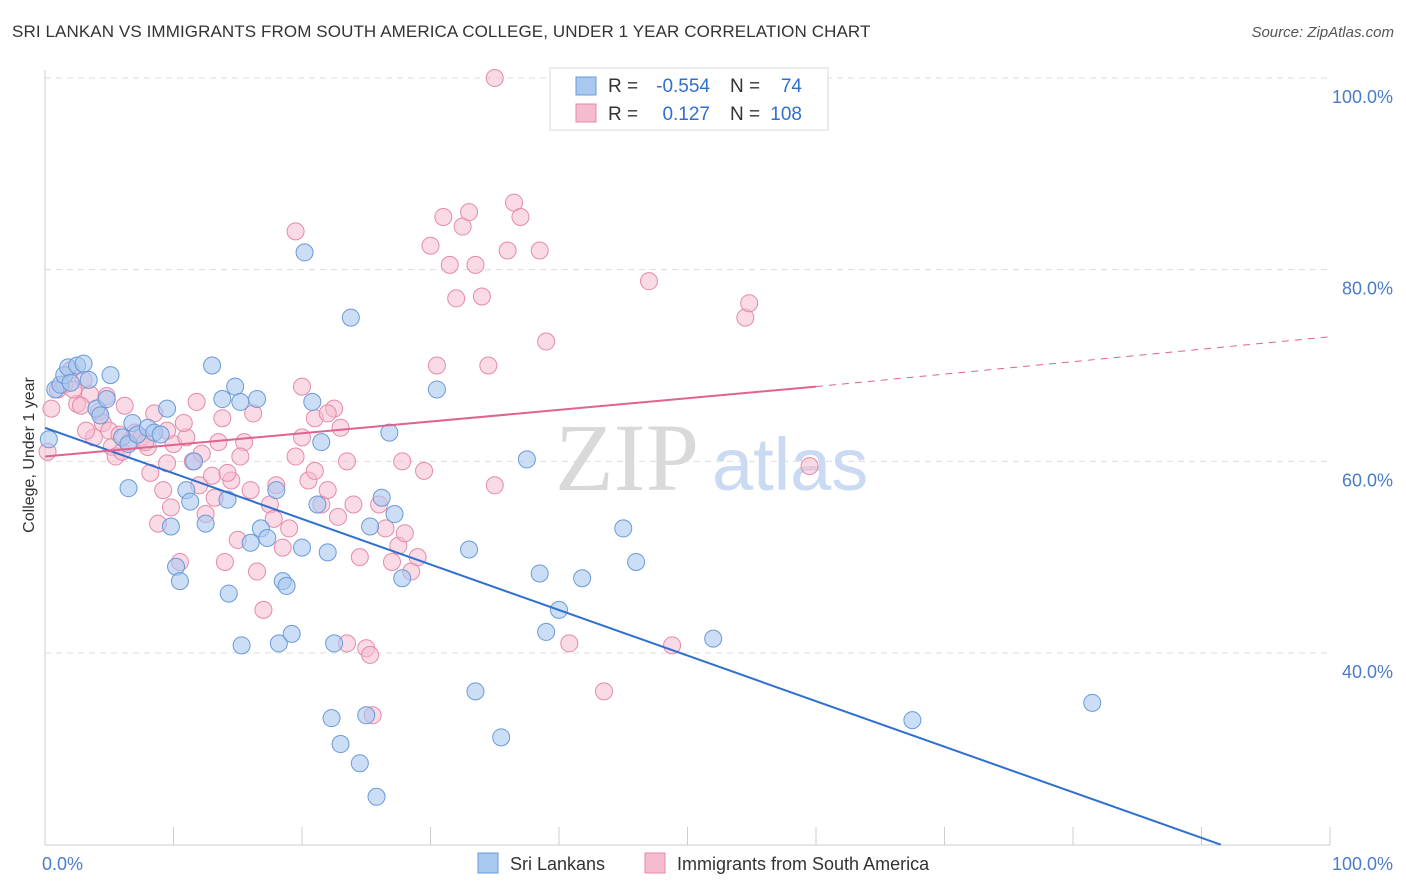 The width and height of the screenshot is (1406, 892). I want to click on legend-n-value-1: 74, so click(792, 86).